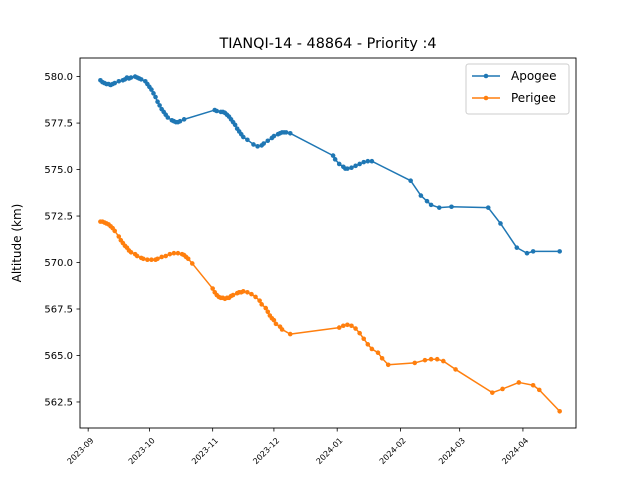  I want to click on y-axis: 562.5 565.0 567.5 570.0 572.5 575.0 577.5 580.0, so click(62, 240).